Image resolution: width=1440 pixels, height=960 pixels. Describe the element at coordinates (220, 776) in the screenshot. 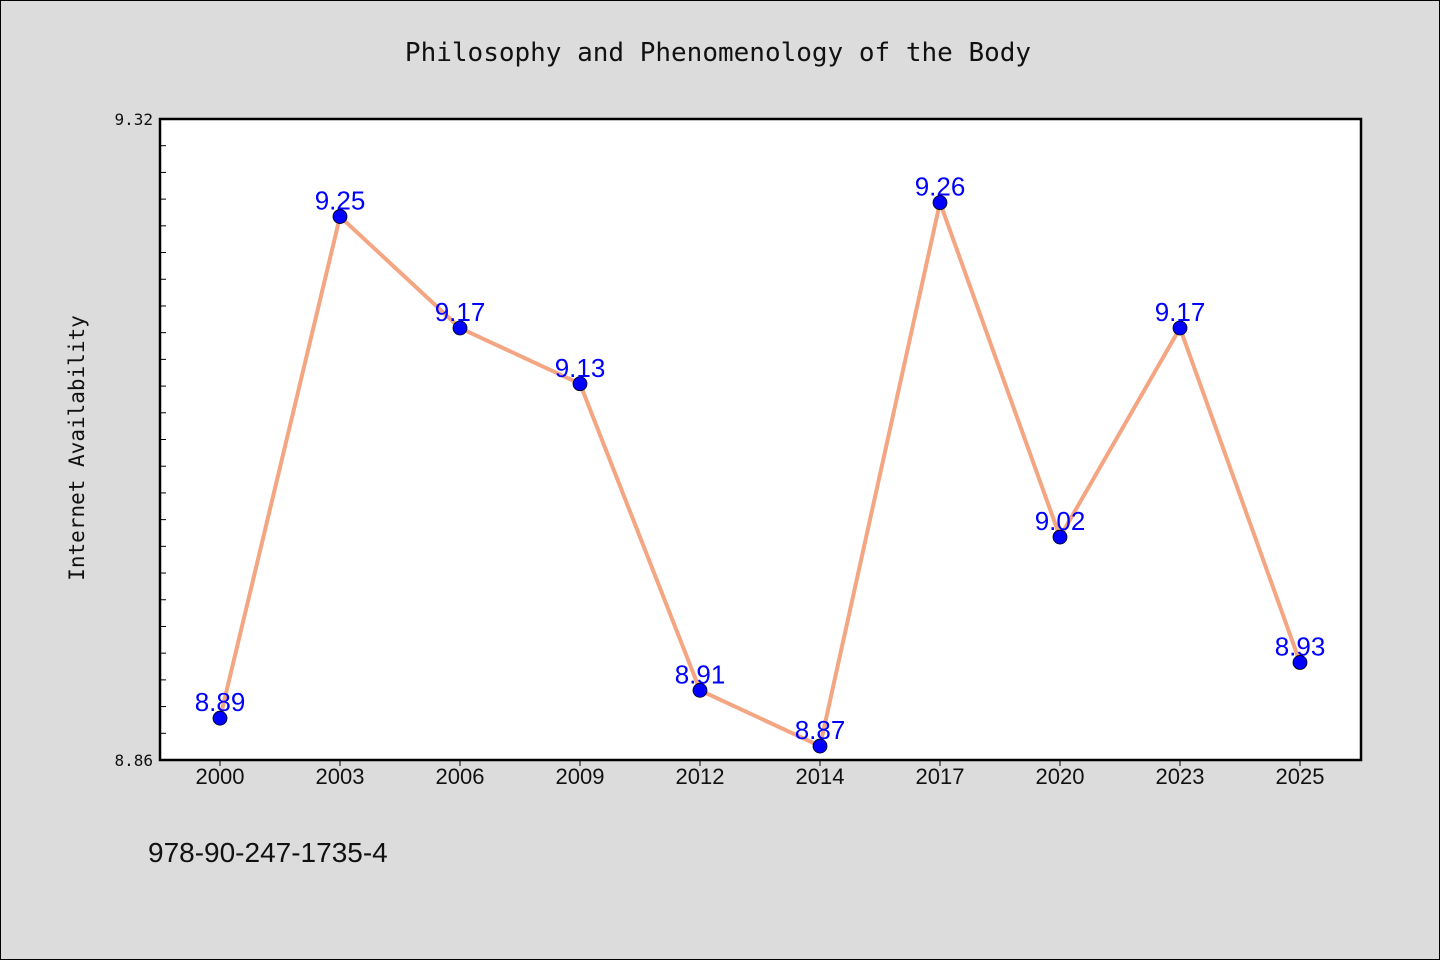

I see `x-tick-label: 2000` at that location.